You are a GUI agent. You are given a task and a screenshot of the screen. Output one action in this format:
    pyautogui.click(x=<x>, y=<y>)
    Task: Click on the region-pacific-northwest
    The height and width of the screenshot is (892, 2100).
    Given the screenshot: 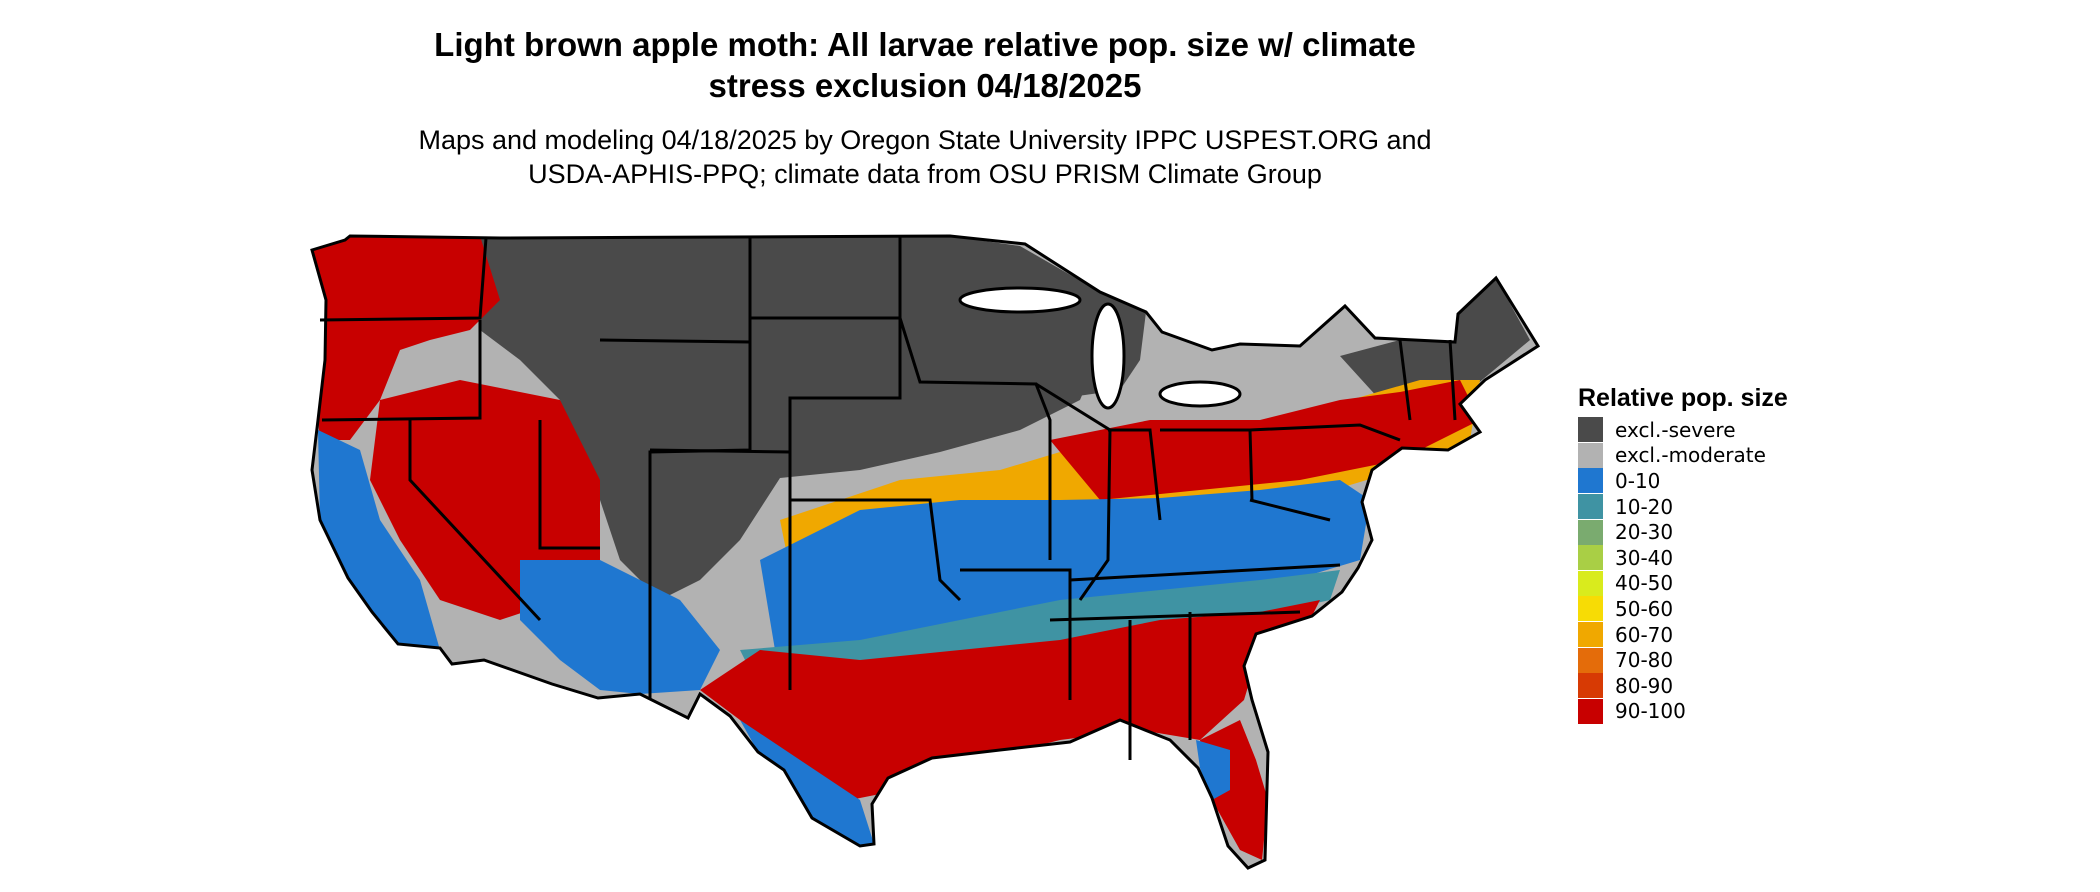 What is the action you would take?
    pyautogui.click(x=406, y=338)
    